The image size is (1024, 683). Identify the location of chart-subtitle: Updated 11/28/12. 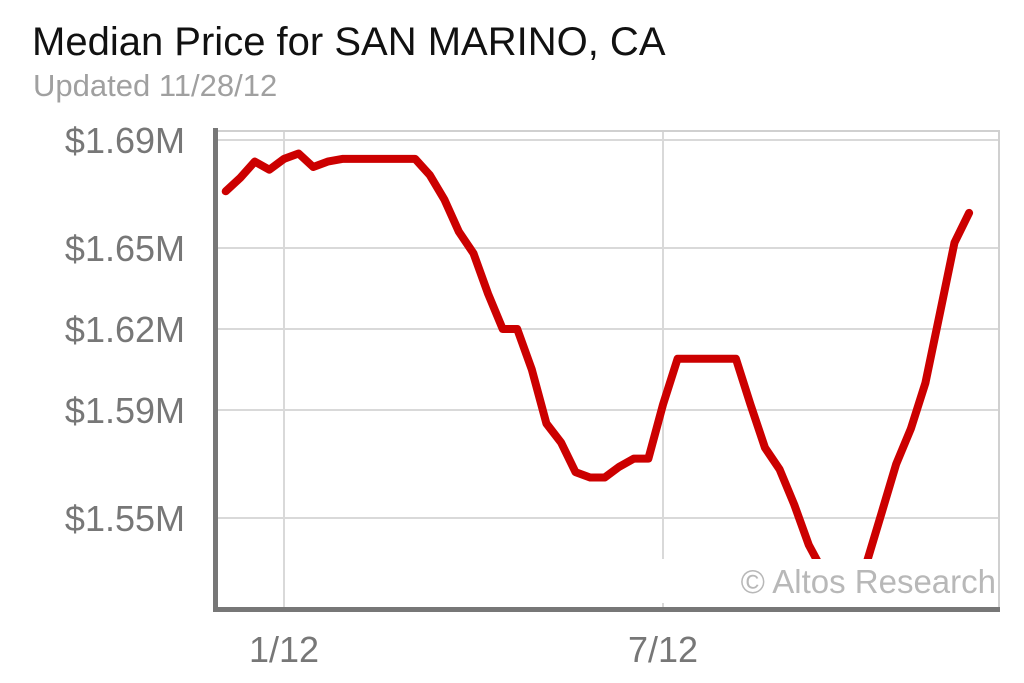
(155, 85).